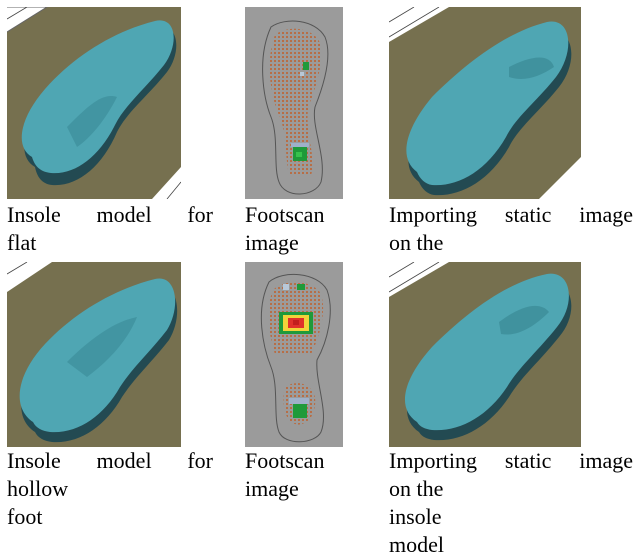 The height and width of the screenshot is (559, 639). I want to click on caption-line2: hollow foot, so click(38, 502).